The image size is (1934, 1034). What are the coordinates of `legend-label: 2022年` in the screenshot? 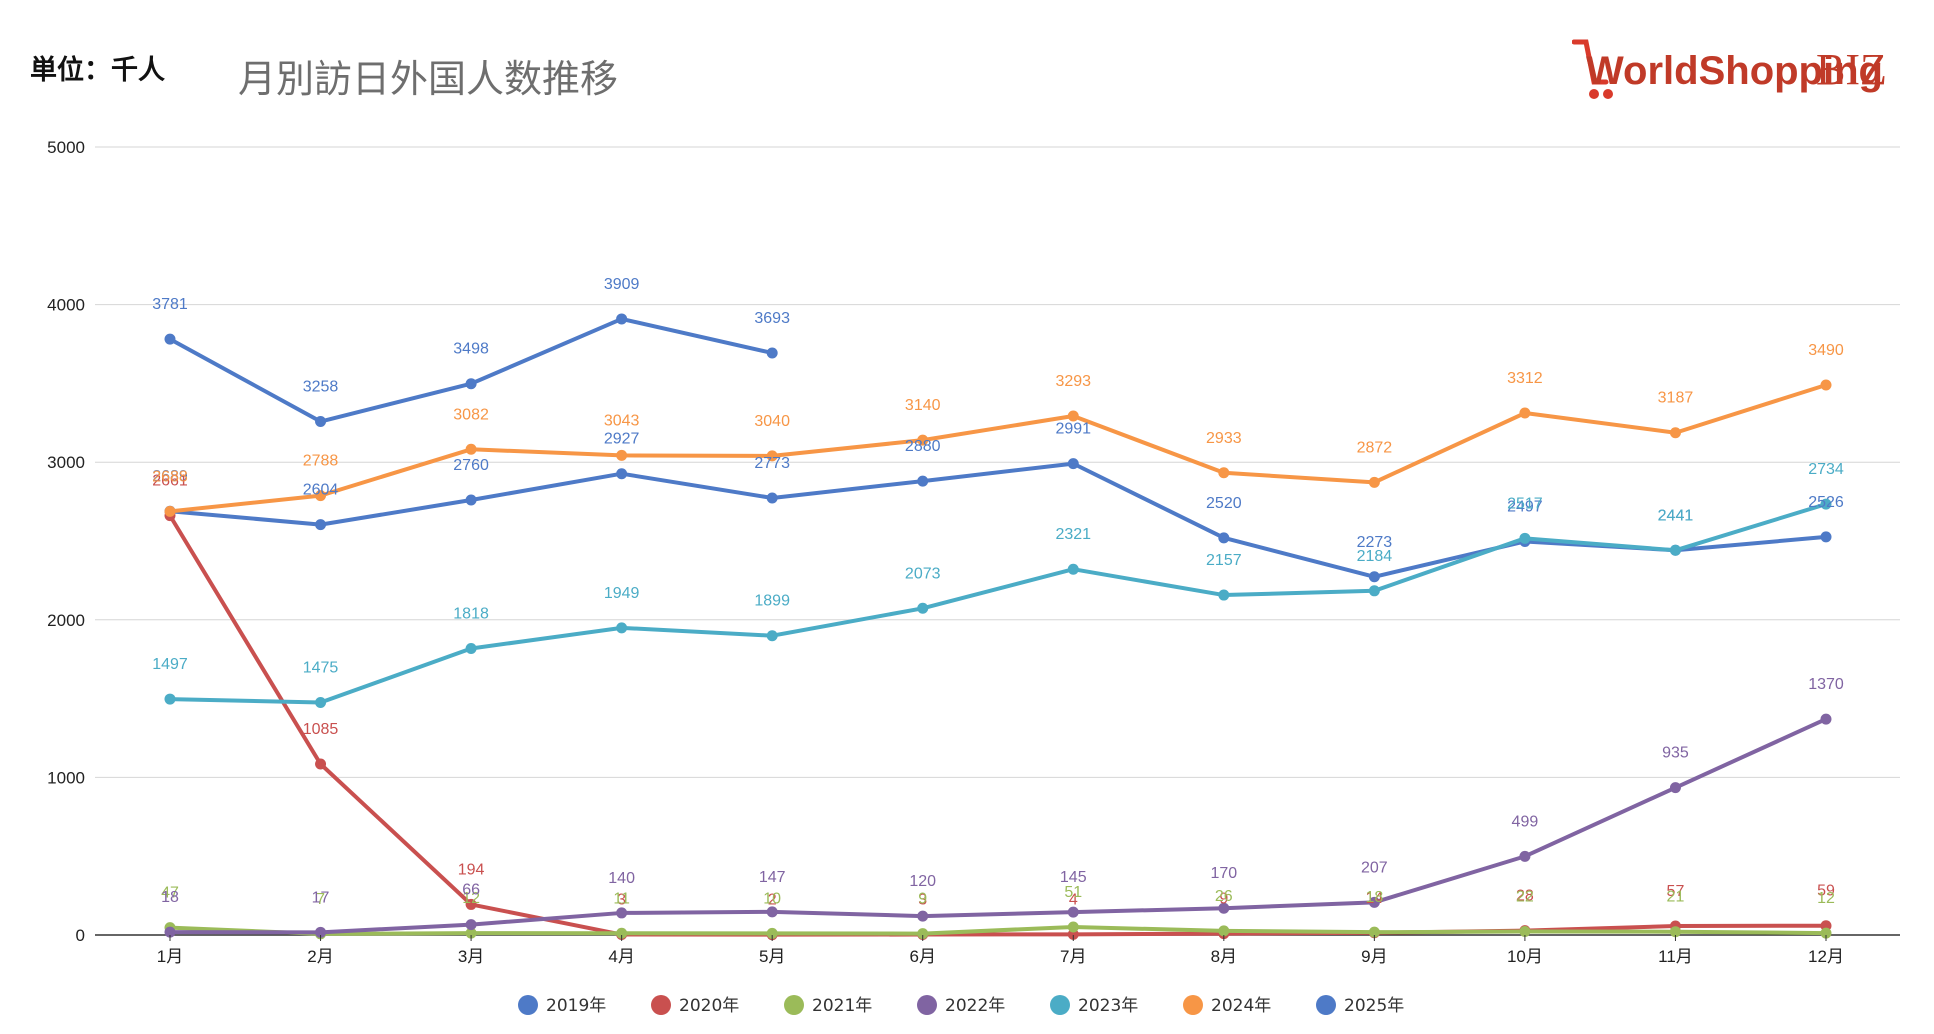 It's located at (975, 1006).